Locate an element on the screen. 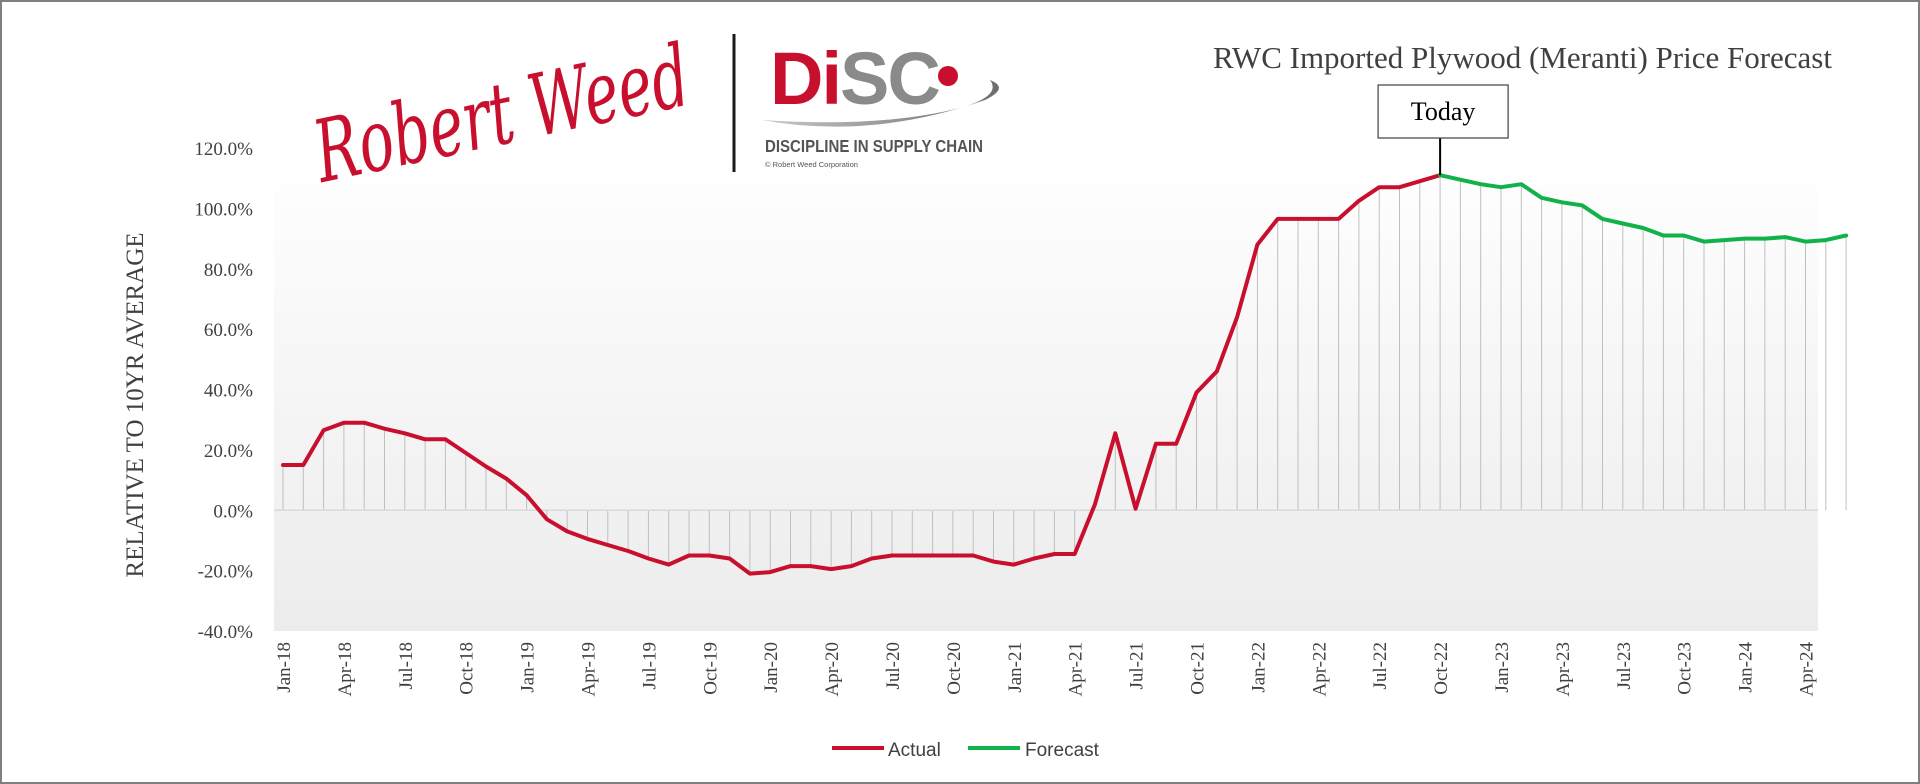 This screenshot has height=784, width=1920. legend-actual-label: Actual is located at coordinates (914, 750).